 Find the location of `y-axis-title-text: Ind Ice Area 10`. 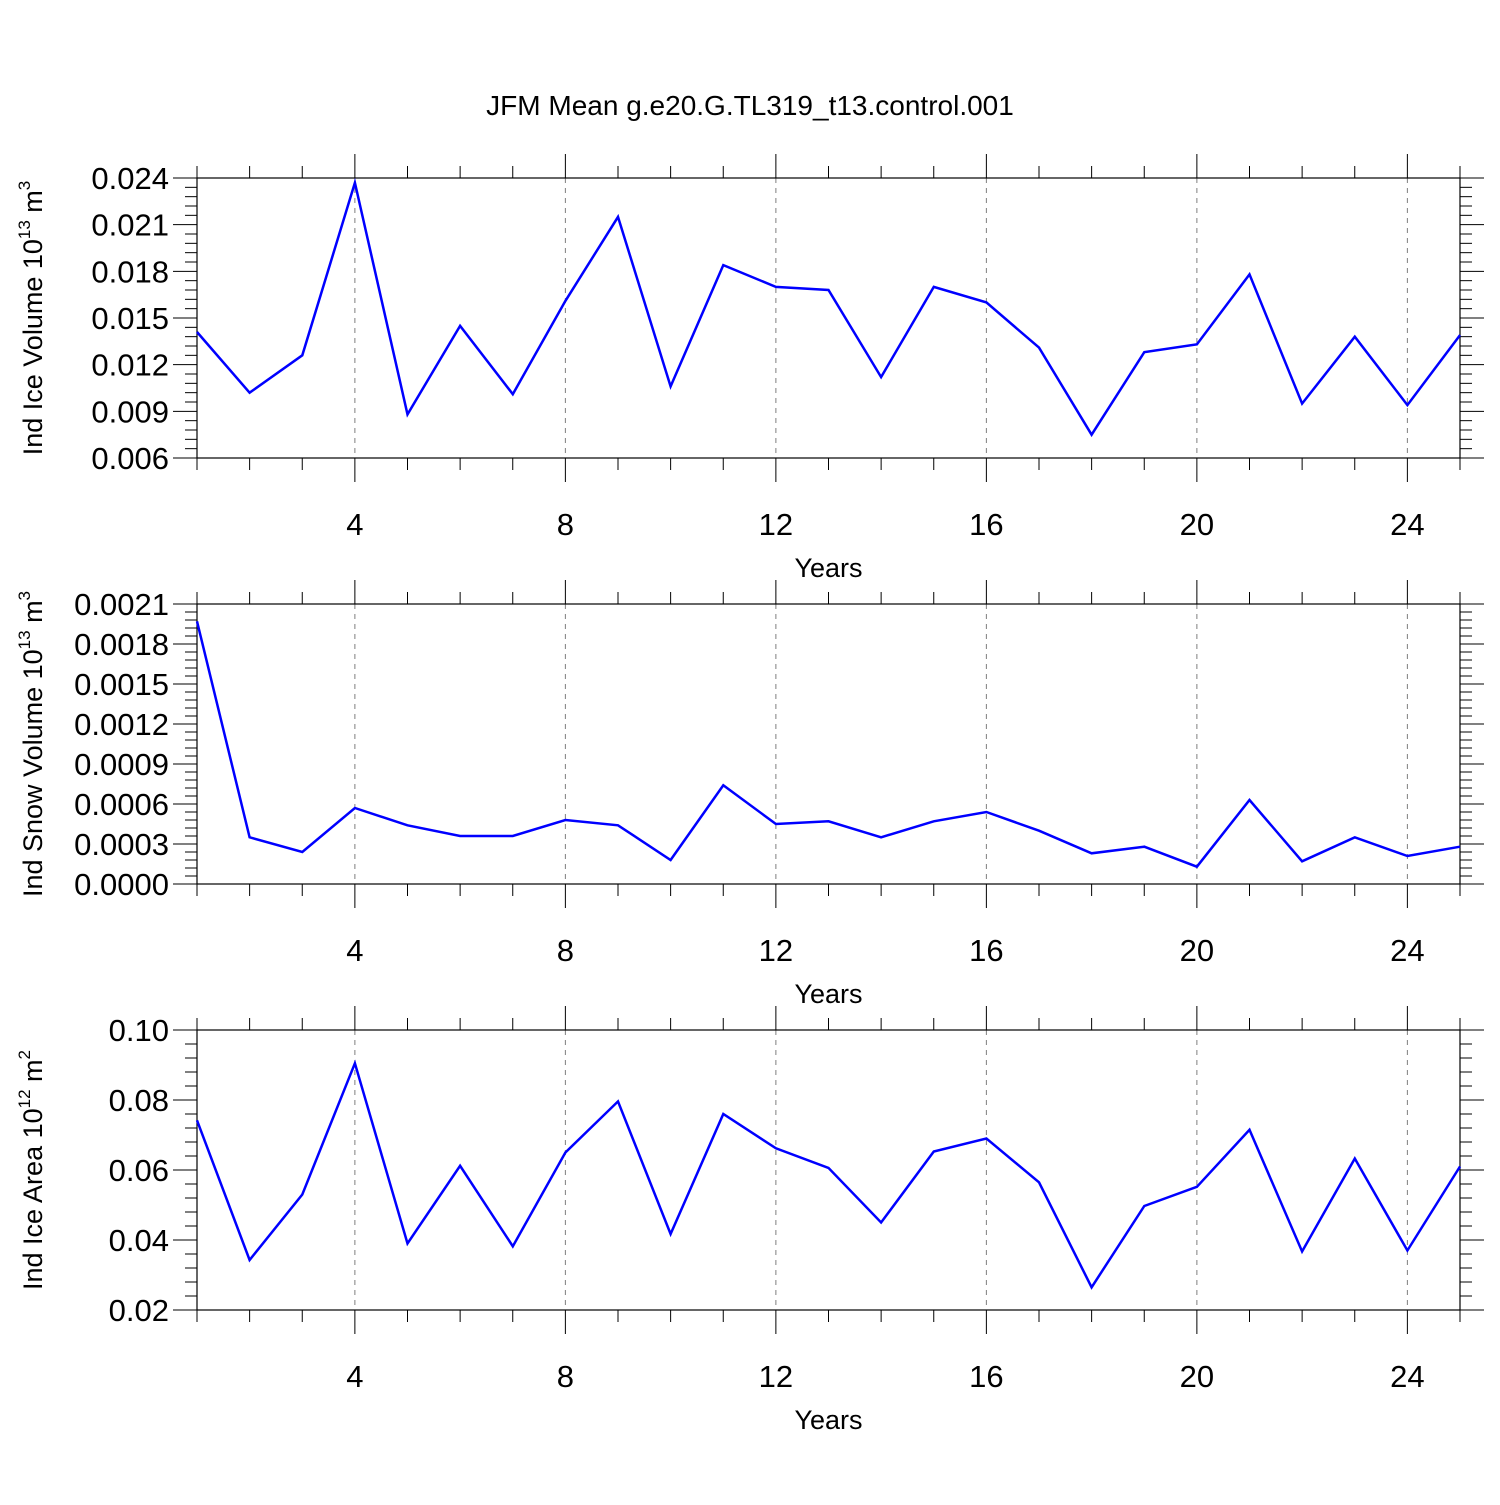

y-axis-title-text: Ind Ice Area 10 is located at coordinates (33, 1199).